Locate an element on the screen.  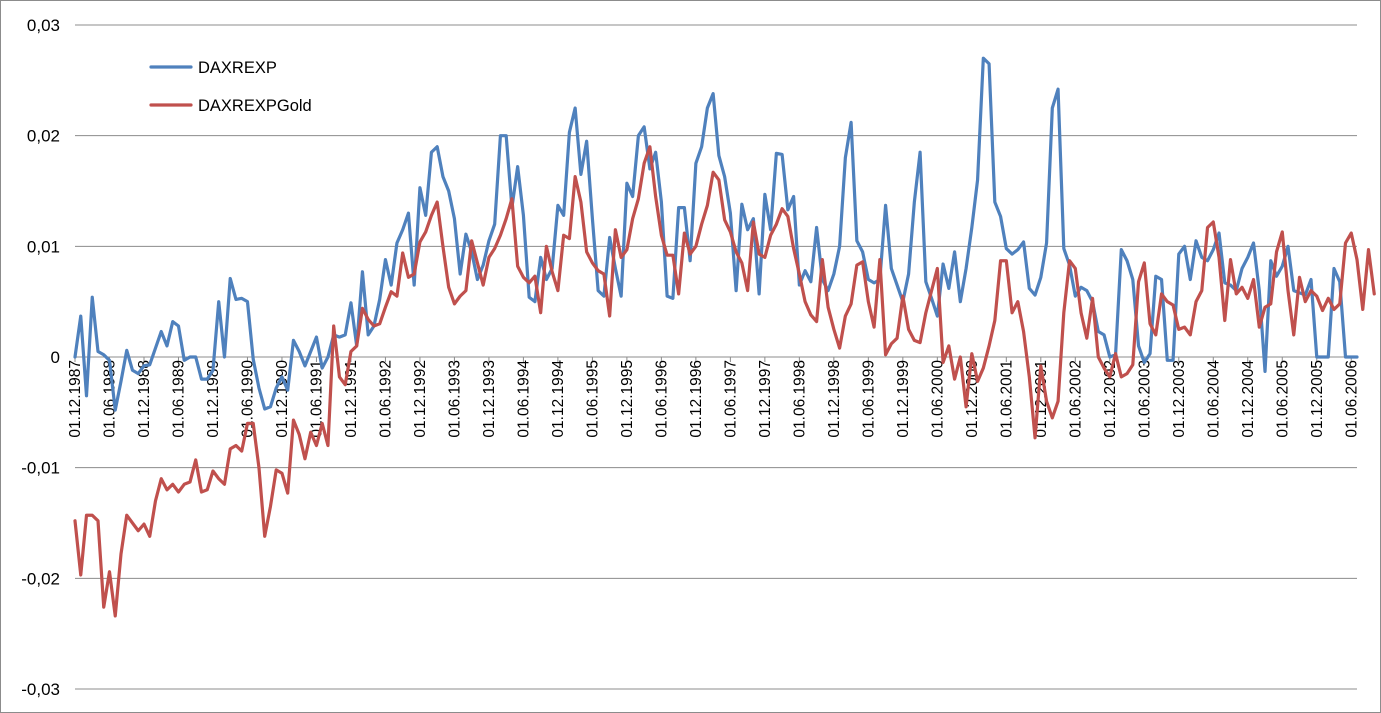
x-tick-label: 01.12.1988 is located at coordinates (144, 399).